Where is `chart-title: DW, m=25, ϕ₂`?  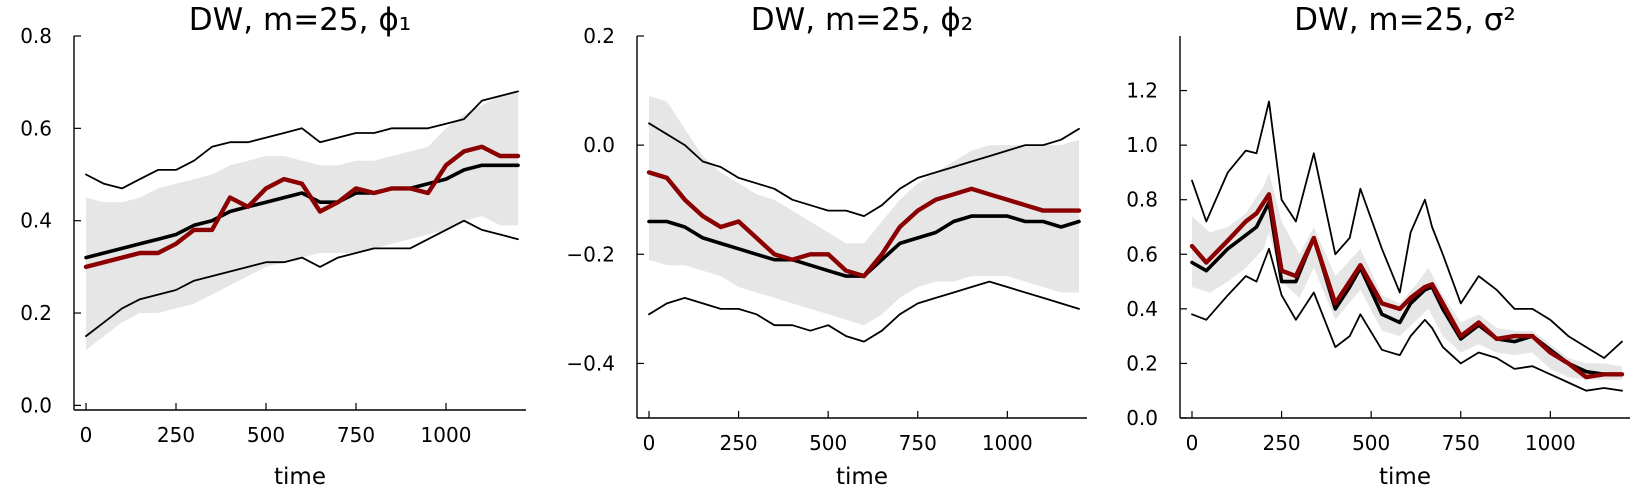
chart-title: DW, m=25, ϕ₂ is located at coordinates (862, 20).